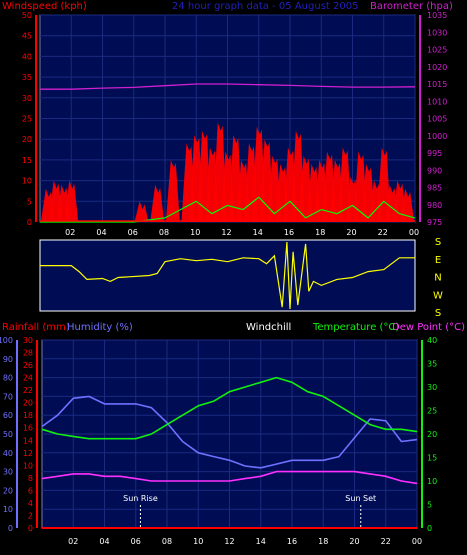 This screenshot has height=555, width=467. I want to click on temperature-tick-label: 30, so click(432, 387).